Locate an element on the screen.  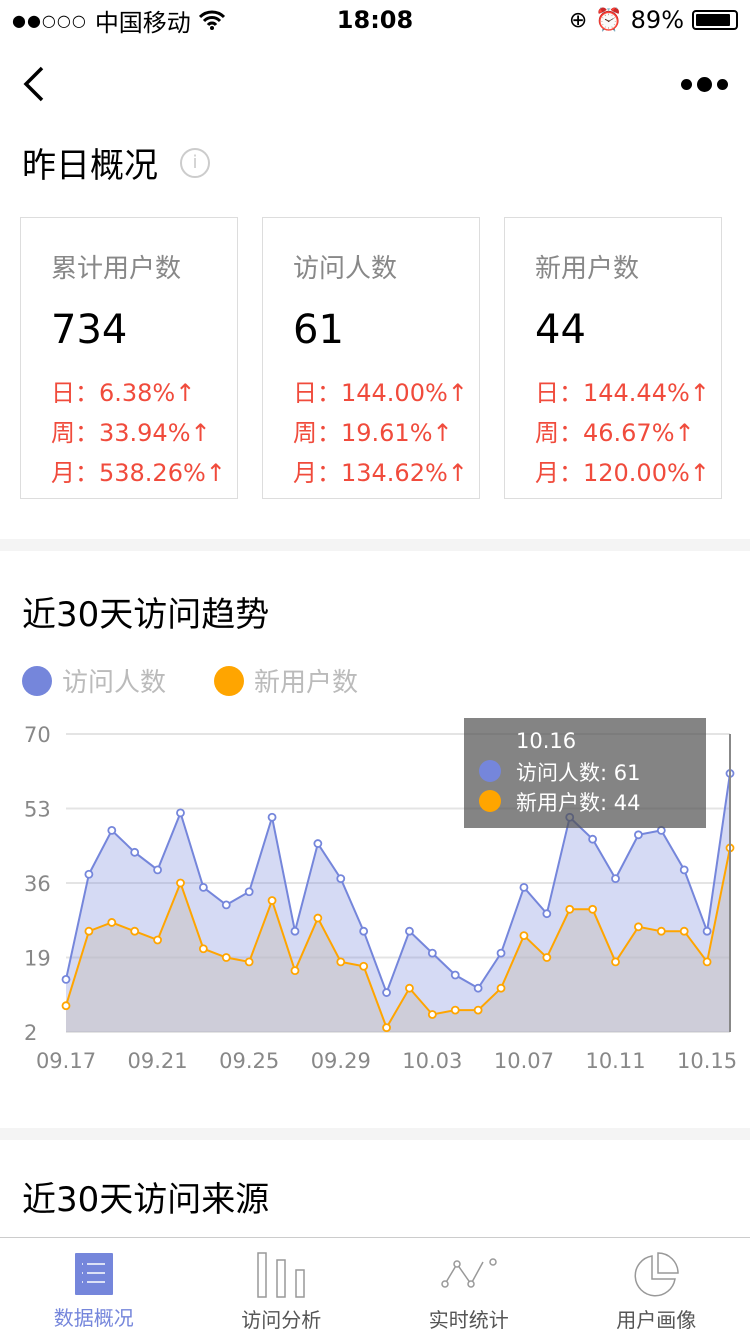
tab-label: 实时统计 is located at coordinates (468, 1320).